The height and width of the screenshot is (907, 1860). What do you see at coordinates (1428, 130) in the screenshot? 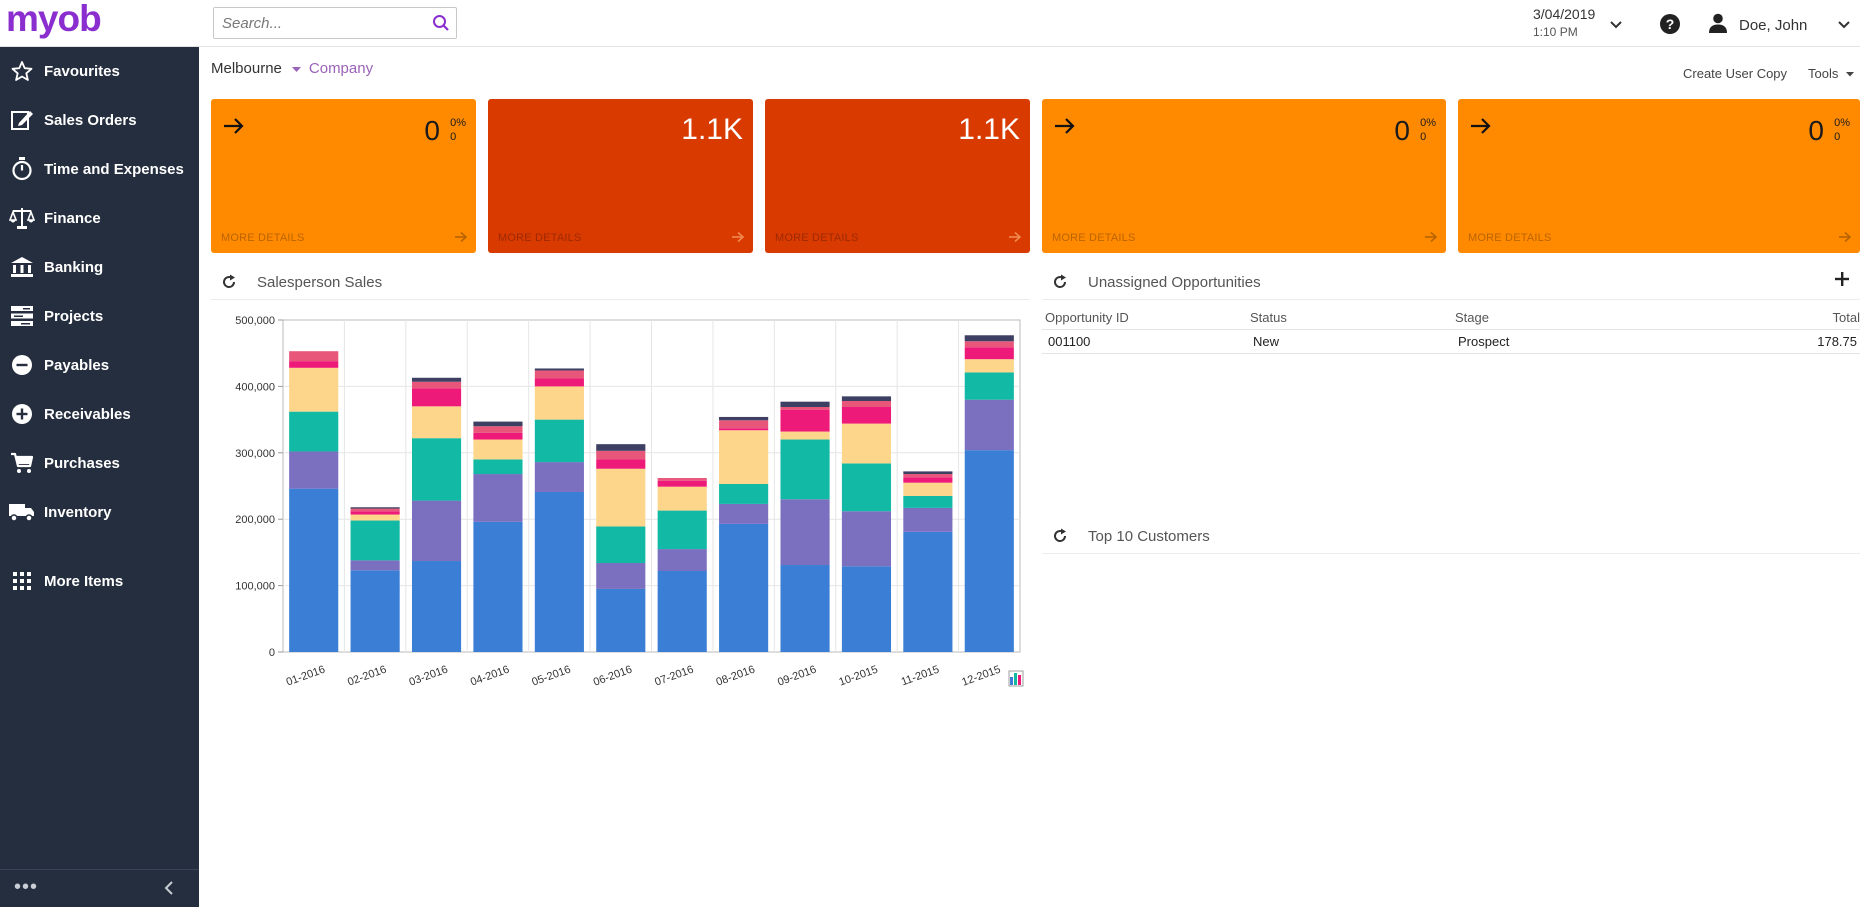
I see `kpi-change: 0% 0` at bounding box center [1428, 130].